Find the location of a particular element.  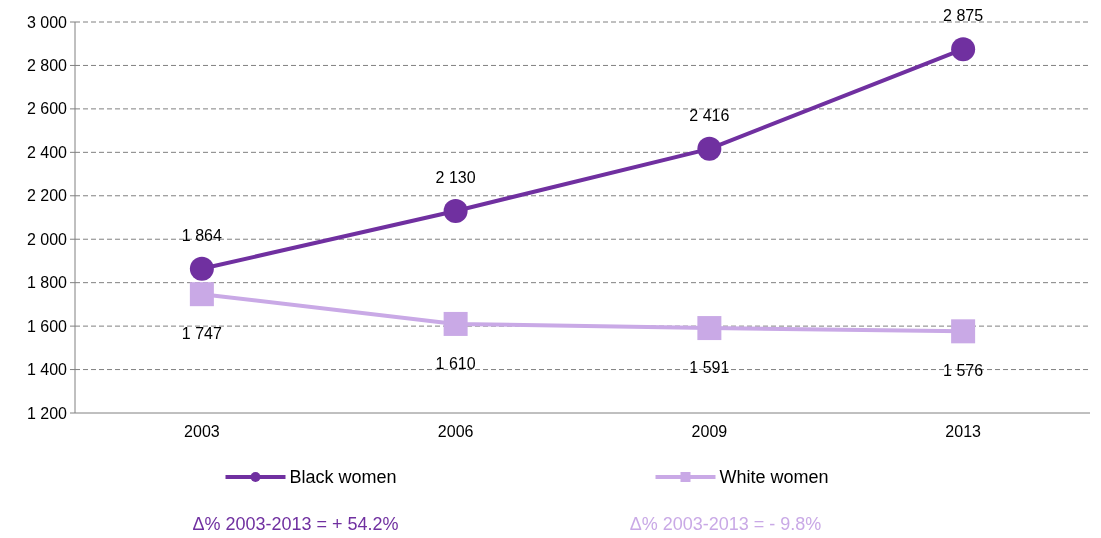

x-tick-label: 2006 is located at coordinates (455, 431).